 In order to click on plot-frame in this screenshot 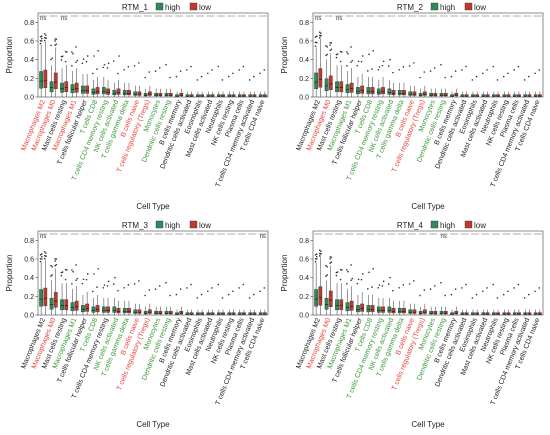, I will do `click(153, 273)`.